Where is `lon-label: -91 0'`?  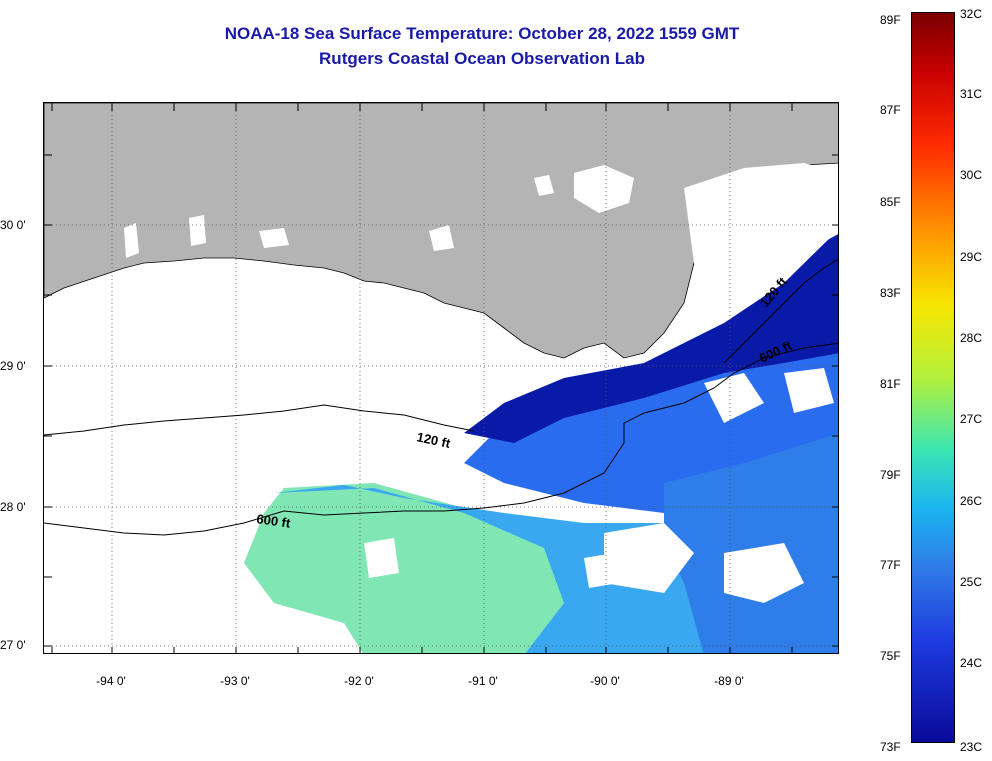
lon-label: -91 0' is located at coordinates (483, 681).